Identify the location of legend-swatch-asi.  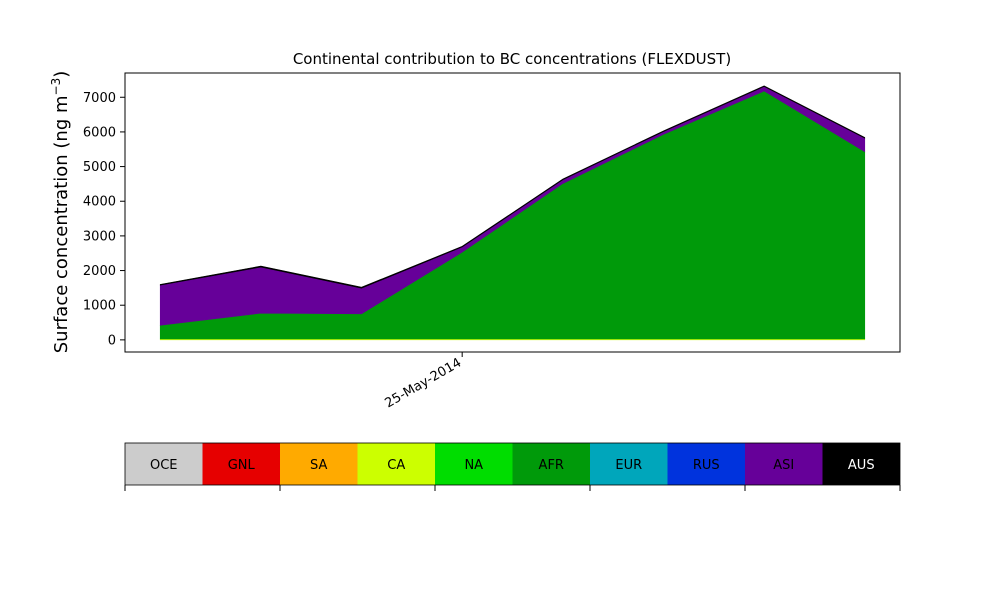
(784, 464).